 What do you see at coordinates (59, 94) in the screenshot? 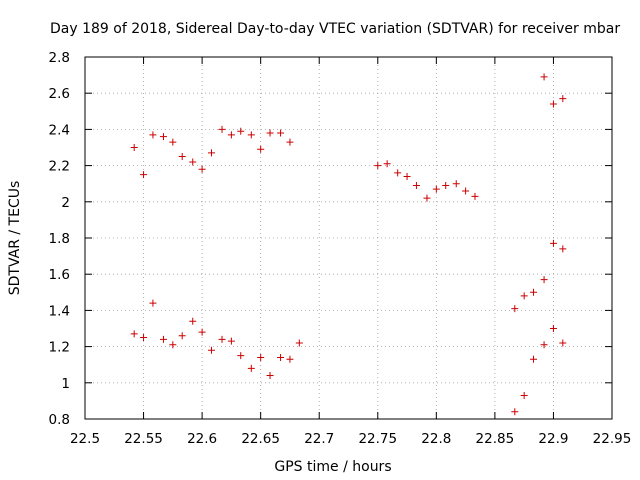
I see `y-tick-label: 2.6` at bounding box center [59, 94].